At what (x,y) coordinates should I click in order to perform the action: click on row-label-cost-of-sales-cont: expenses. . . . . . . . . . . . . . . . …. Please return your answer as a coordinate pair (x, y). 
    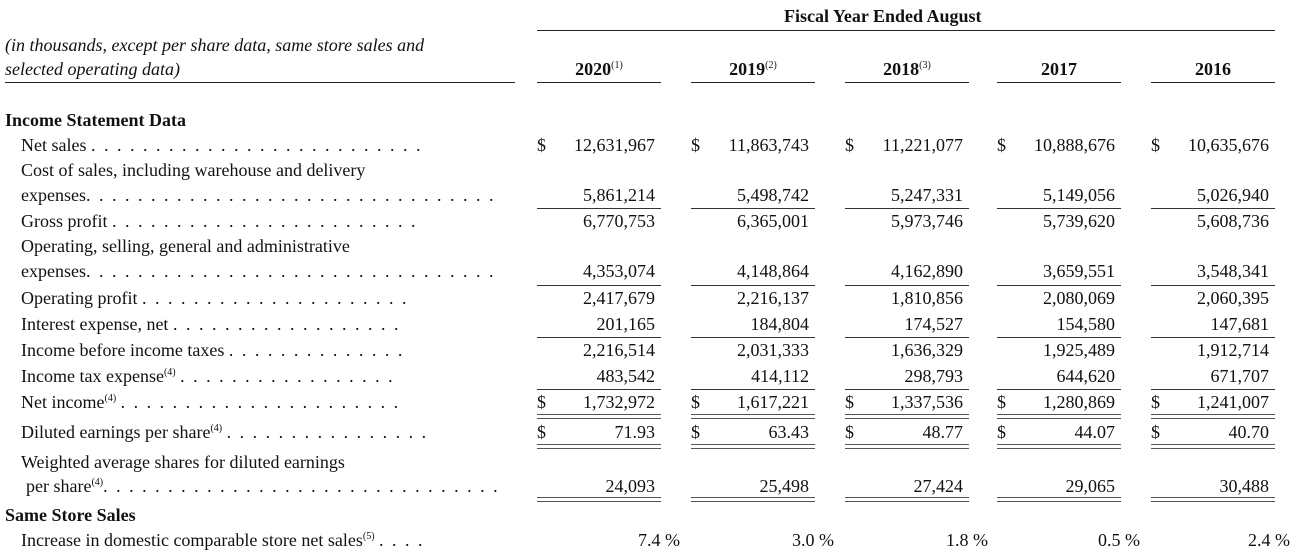
    Looking at the image, I should click on (258, 195).